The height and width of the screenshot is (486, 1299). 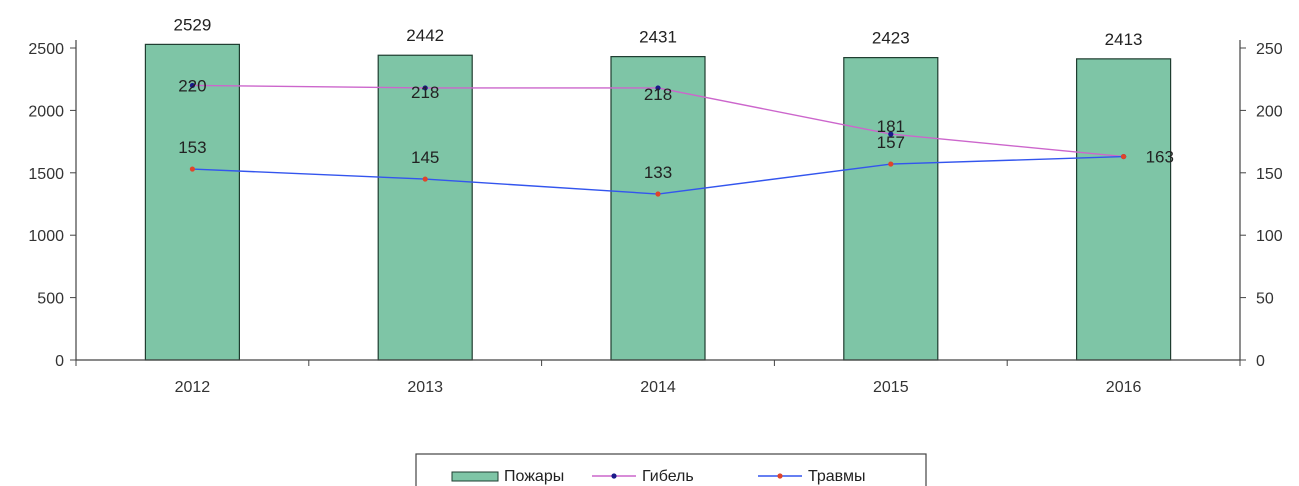 What do you see at coordinates (192, 24) in the screenshot?
I see `bar-data-label: 2529` at bounding box center [192, 24].